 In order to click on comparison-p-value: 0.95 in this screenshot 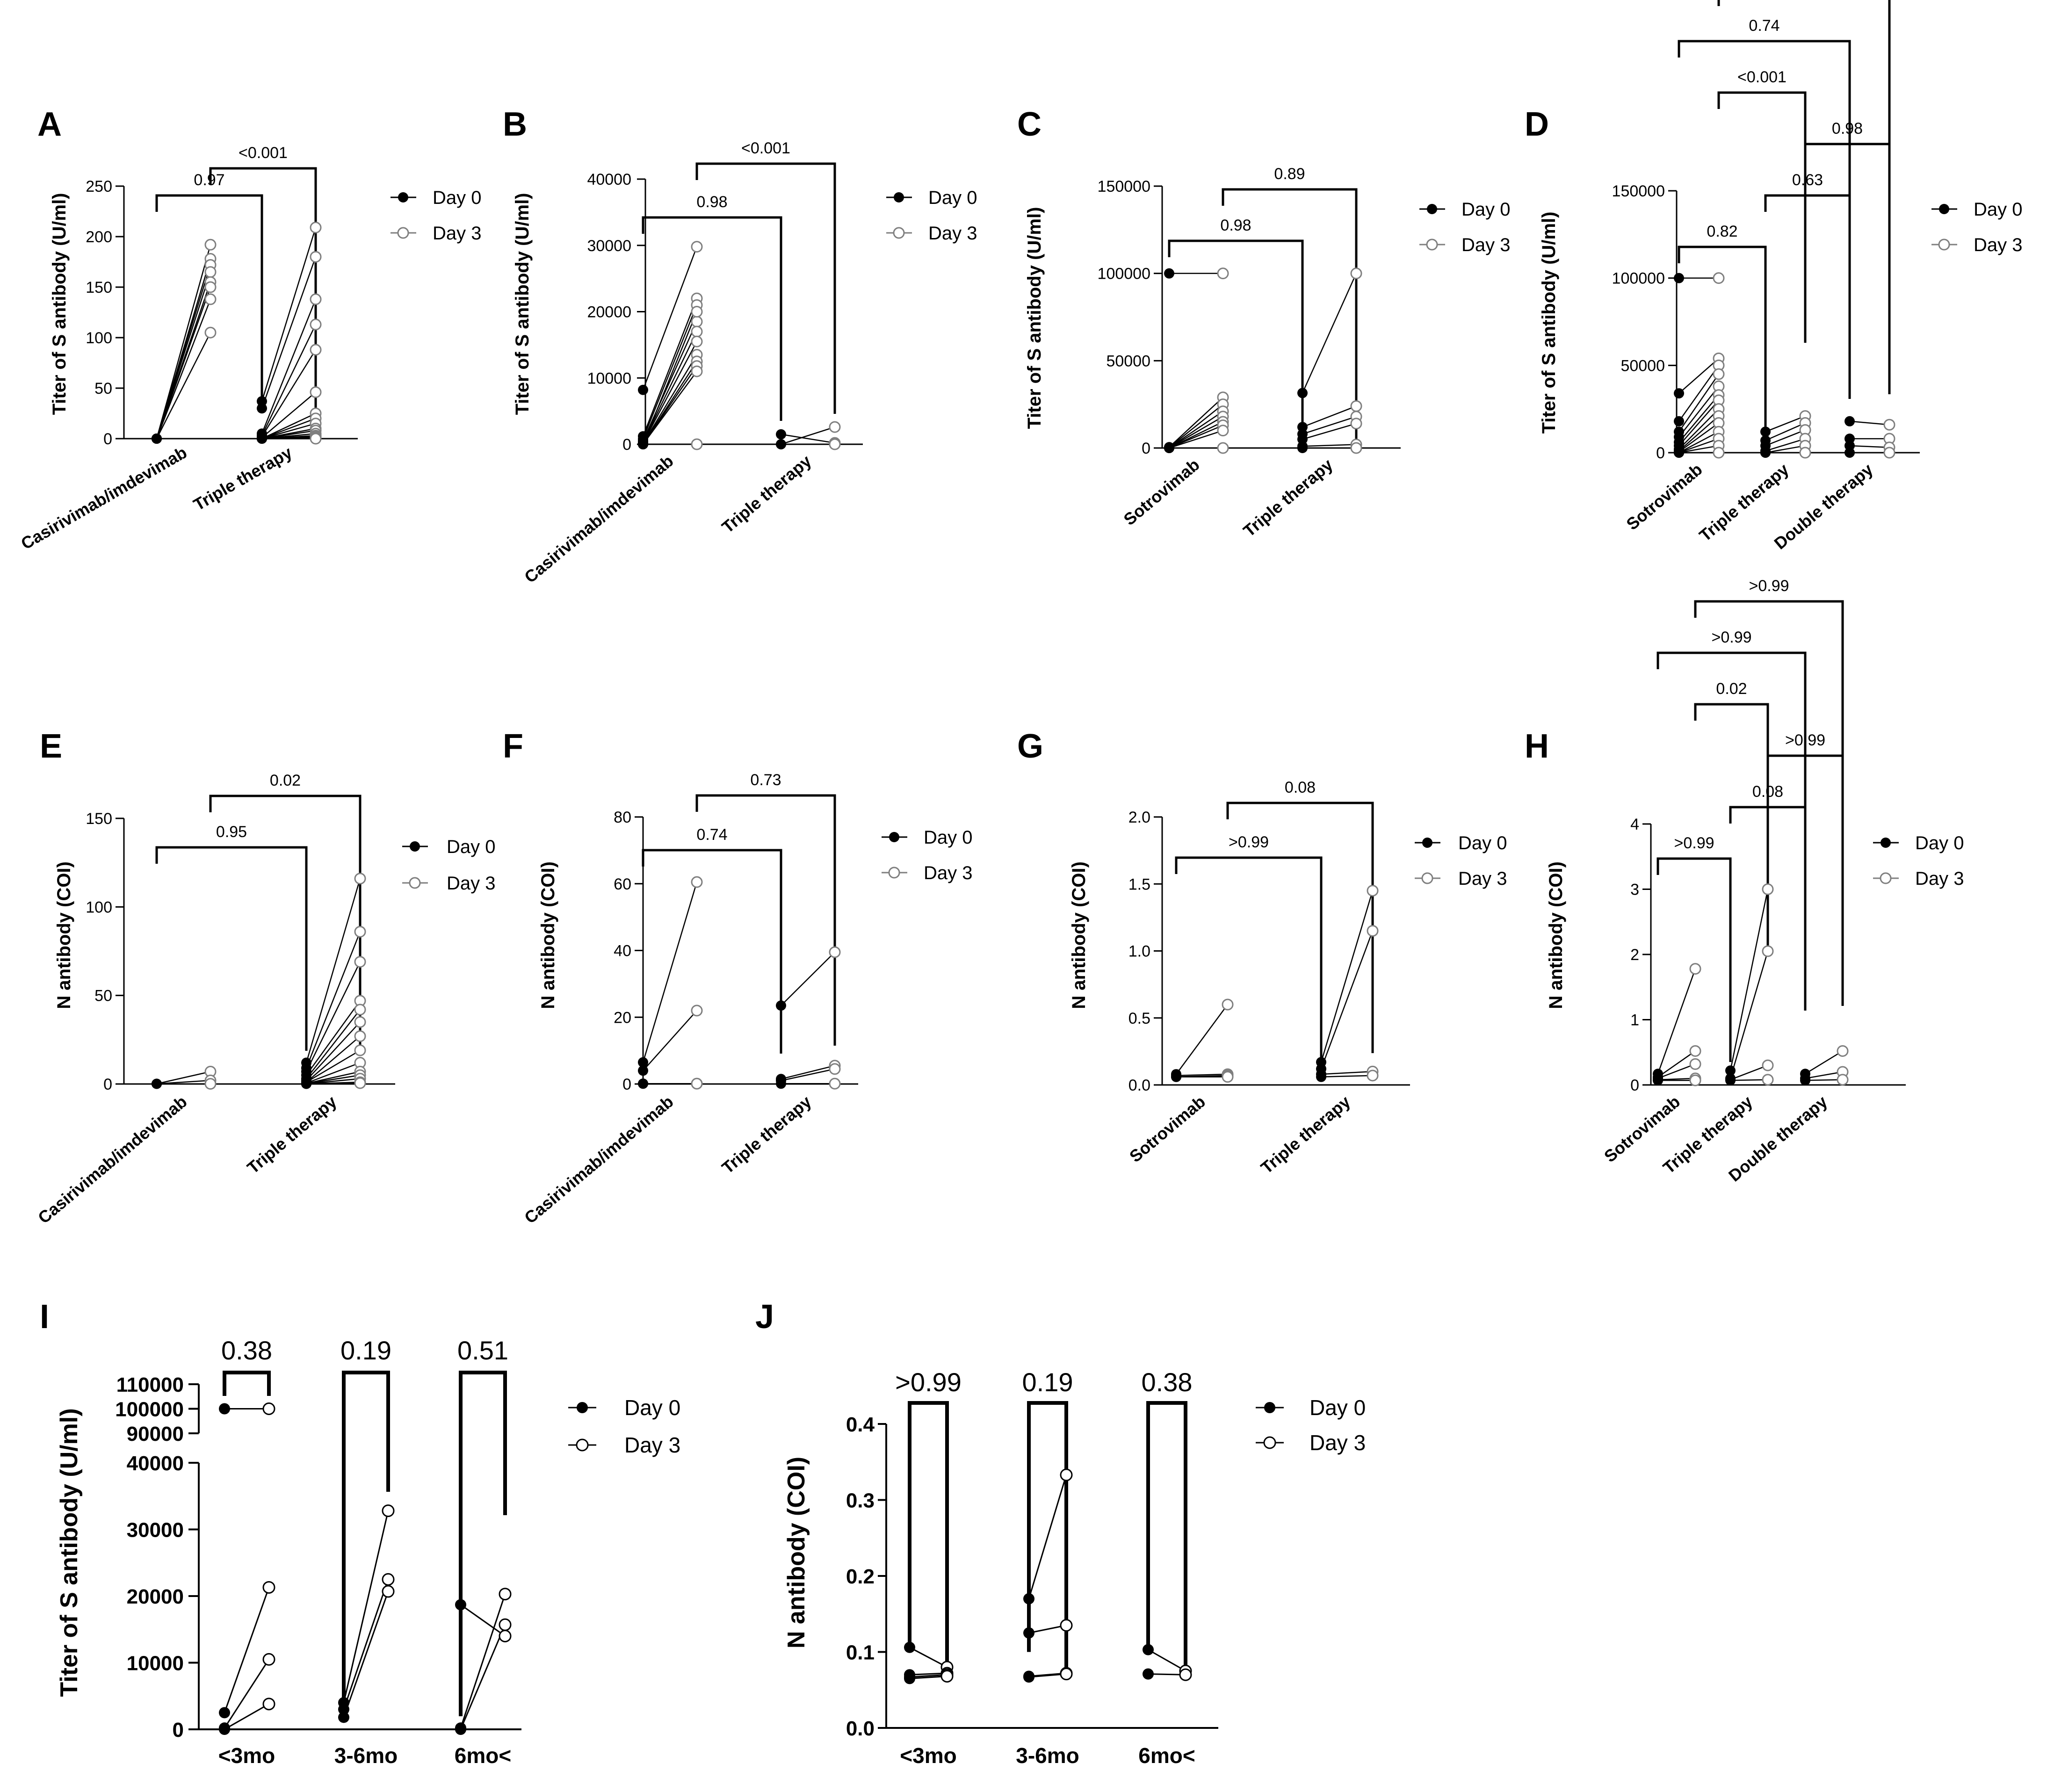, I will do `click(231, 832)`.